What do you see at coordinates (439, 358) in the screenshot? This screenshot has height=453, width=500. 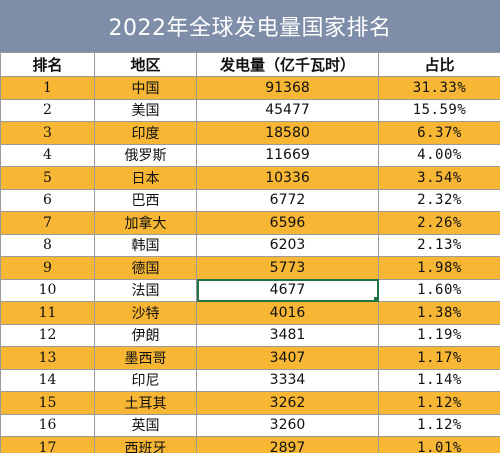 I see `share-cell: 1.17%` at bounding box center [439, 358].